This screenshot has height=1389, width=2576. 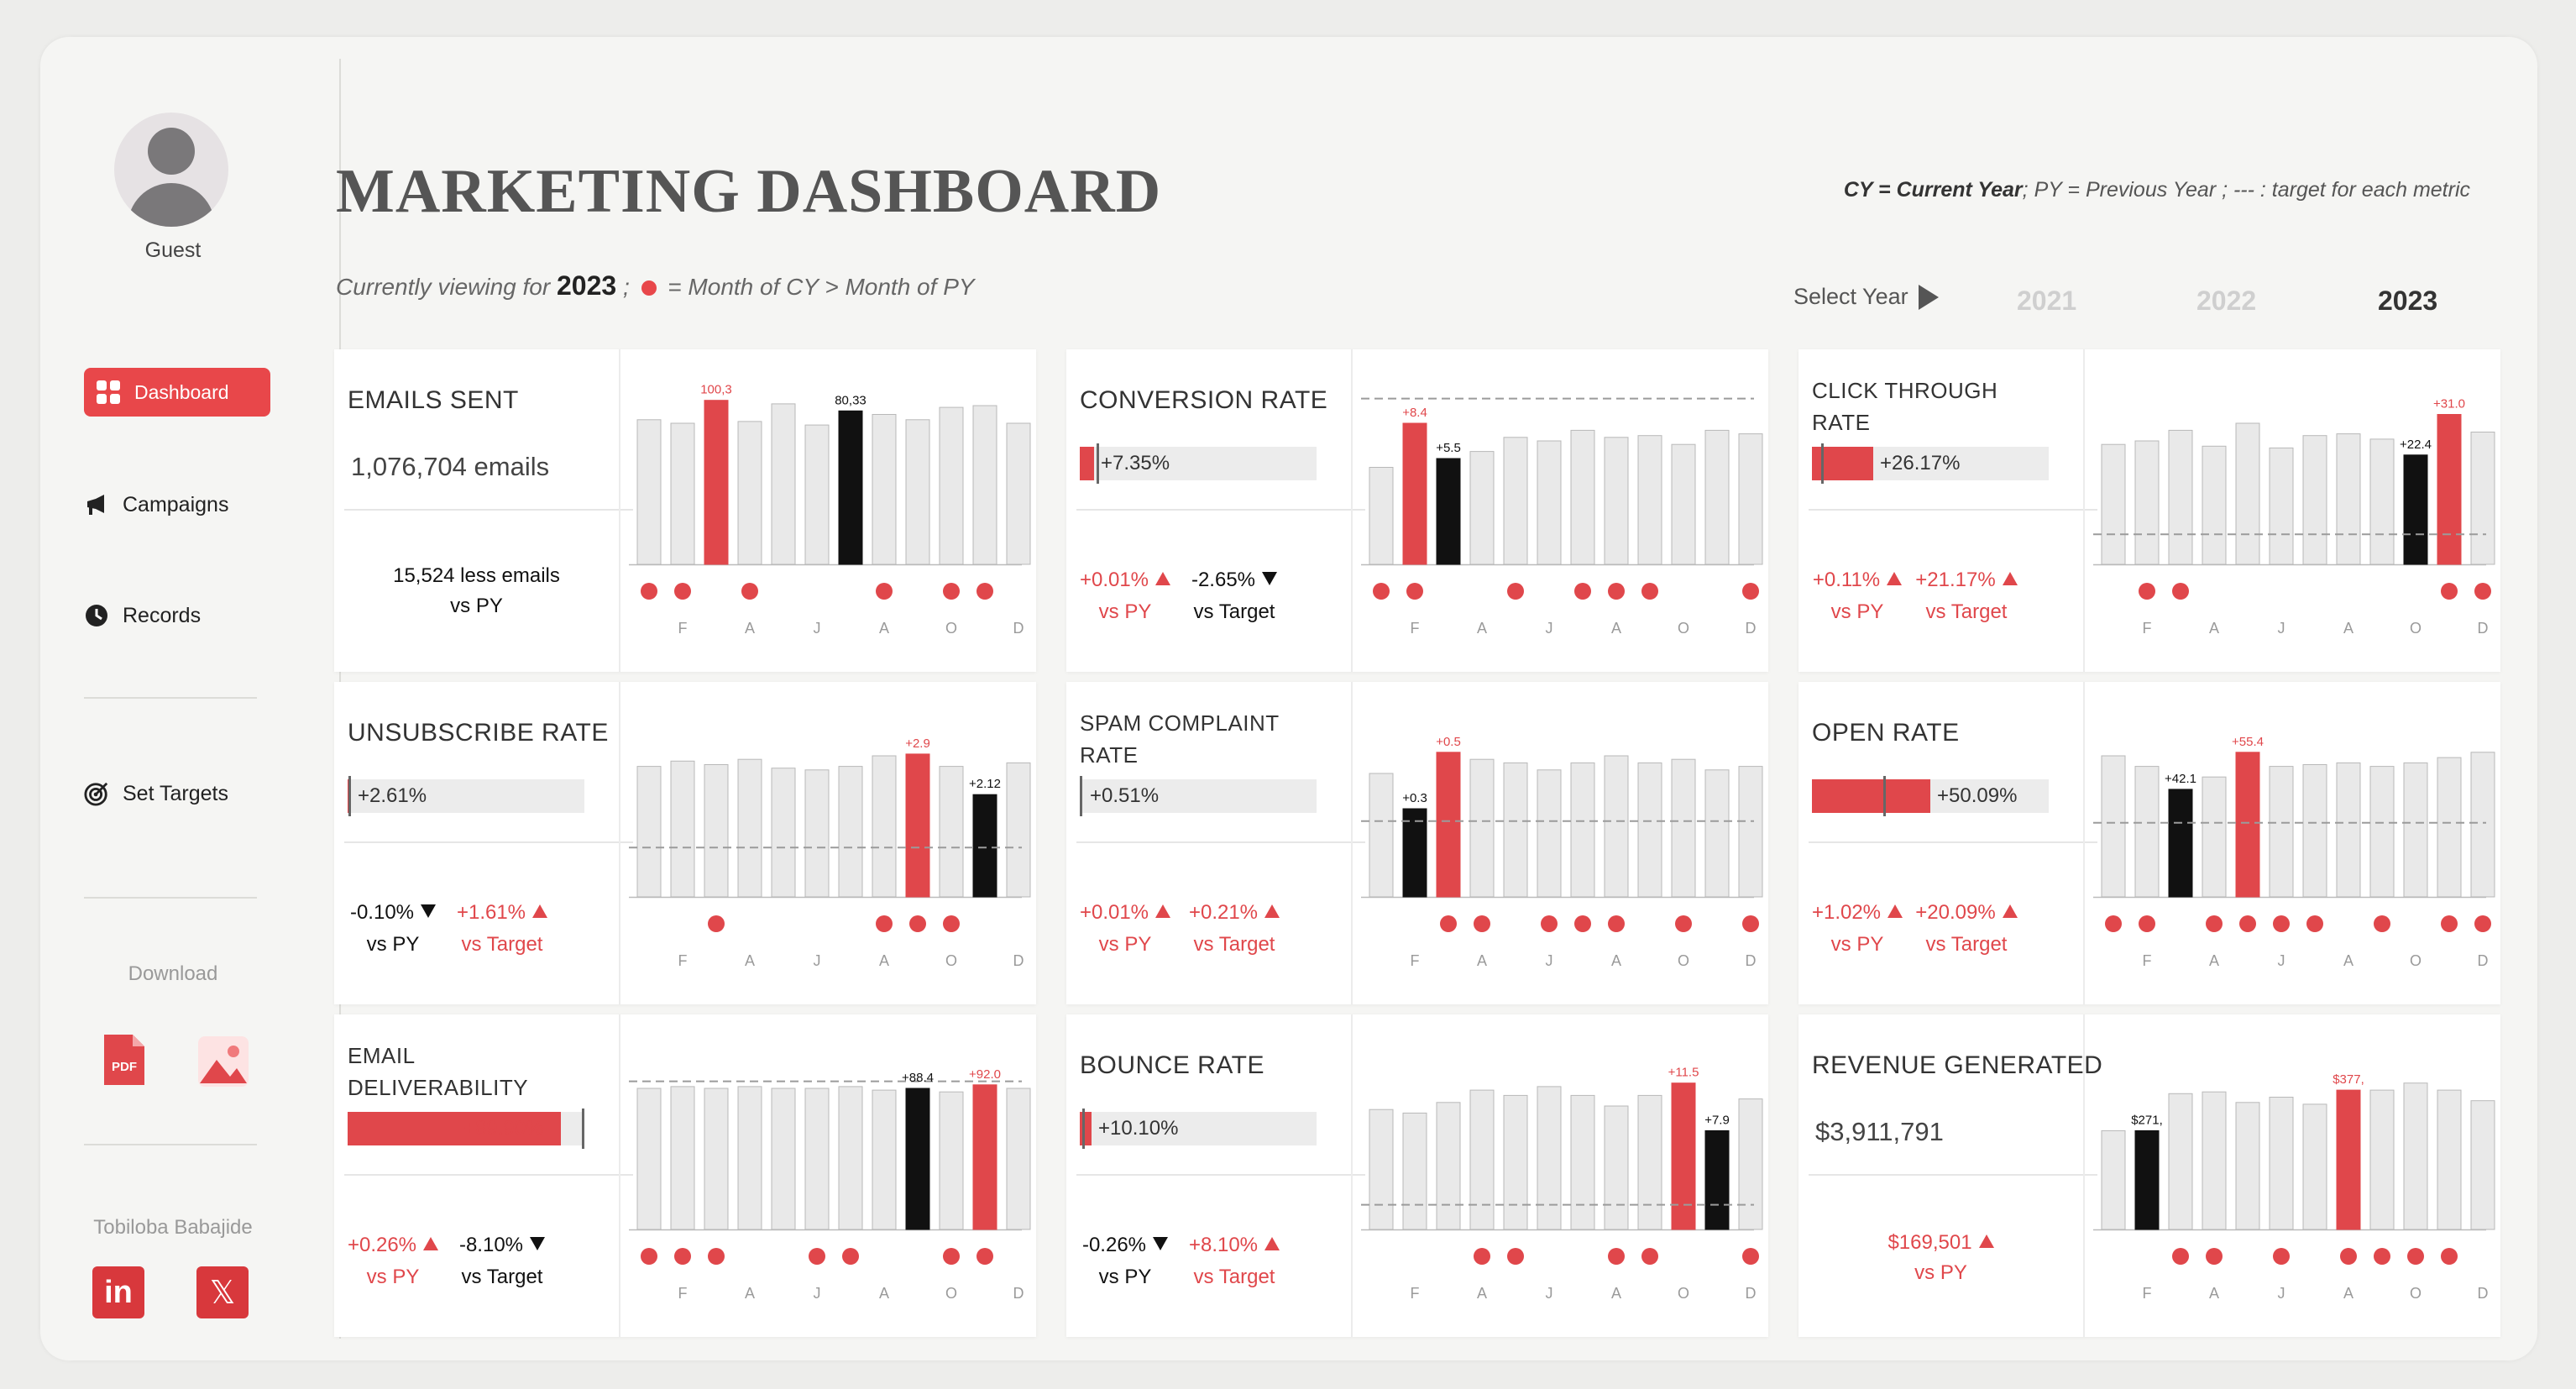 I want to click on comparison-row: +1.61%, so click(x=502, y=913).